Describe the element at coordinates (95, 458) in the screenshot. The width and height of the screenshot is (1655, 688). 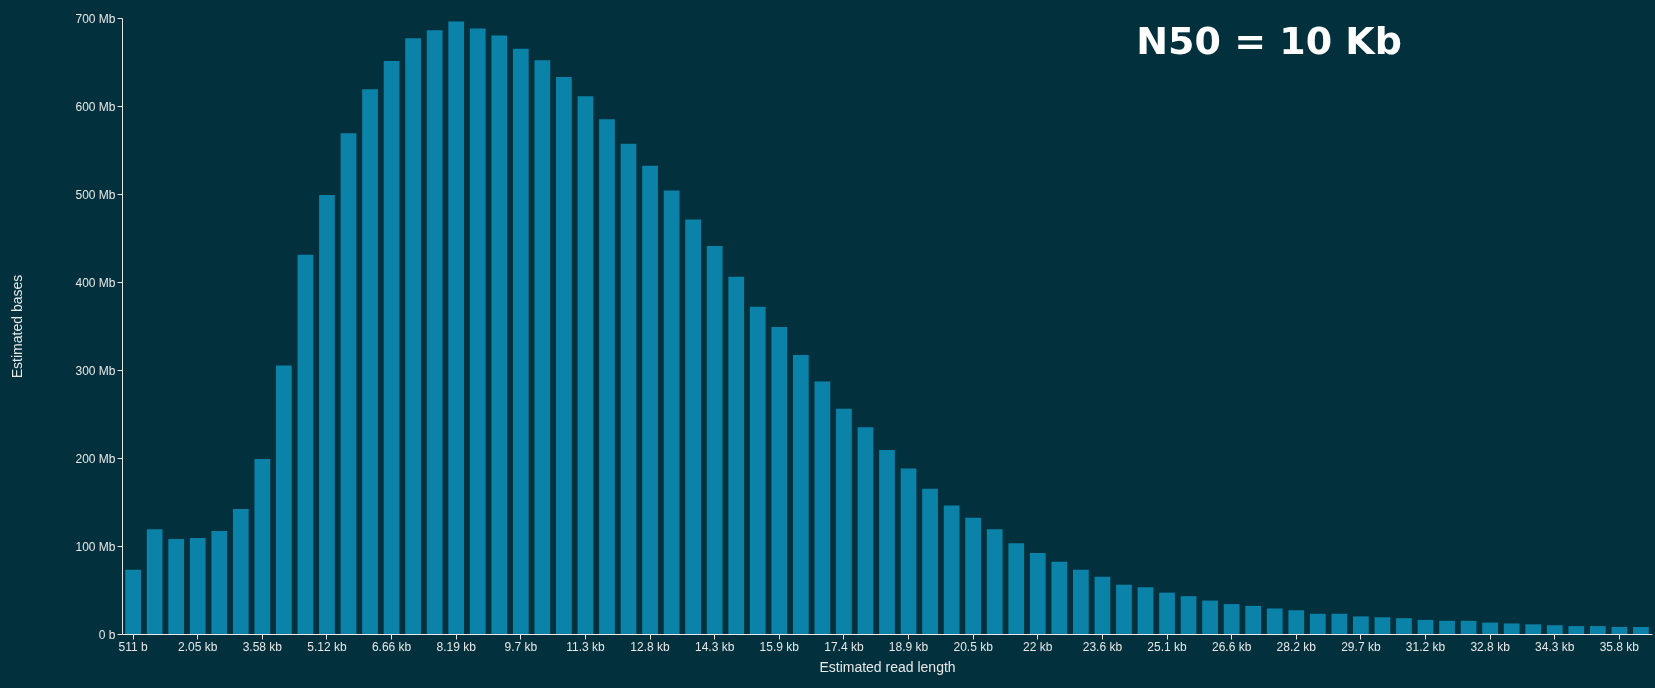
I see `y-tick-label: 200 Mb` at that location.